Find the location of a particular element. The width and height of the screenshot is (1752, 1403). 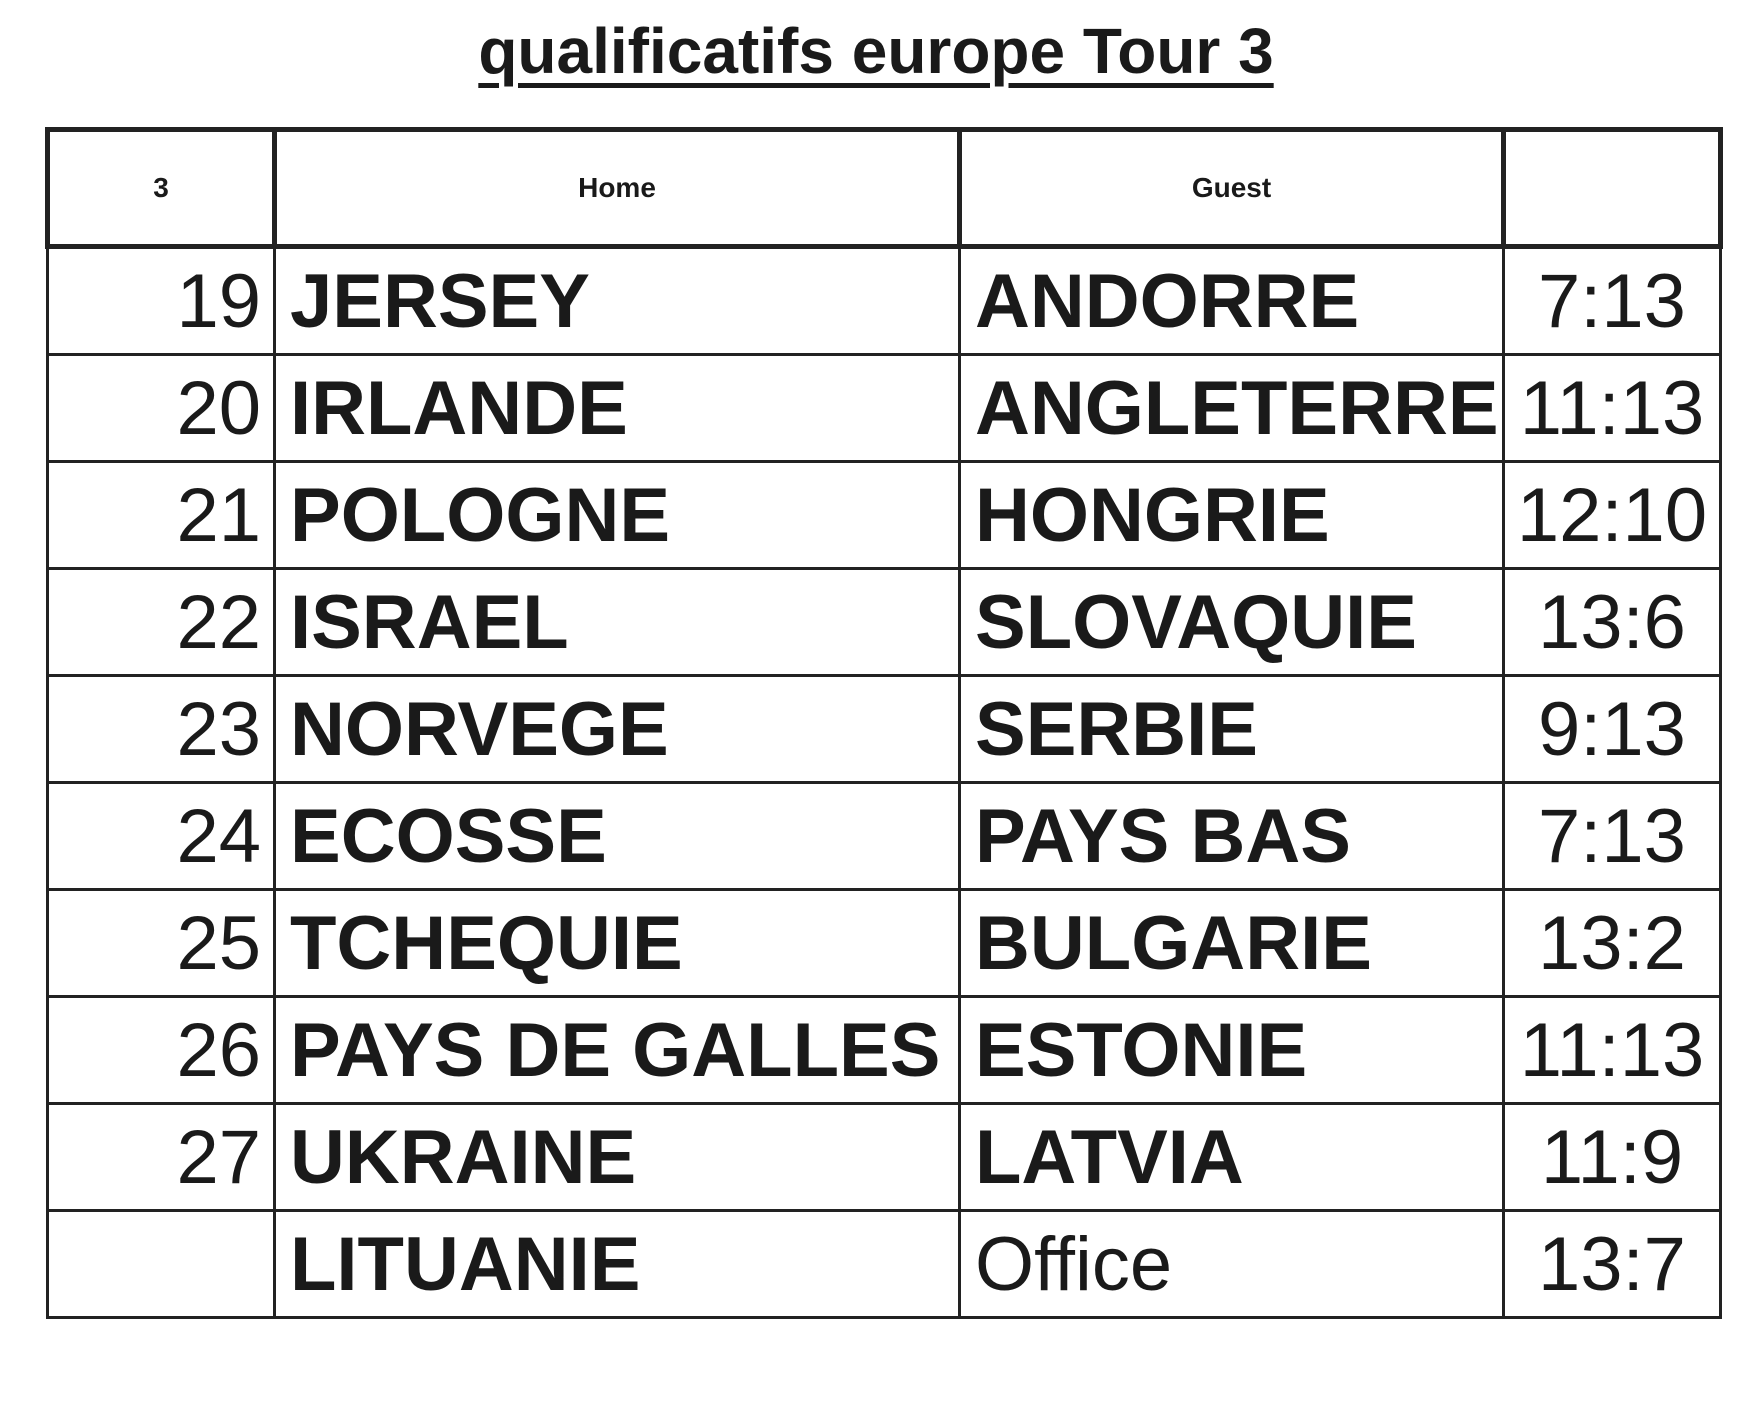

guest-team: LATVIA is located at coordinates (1231, 1157).